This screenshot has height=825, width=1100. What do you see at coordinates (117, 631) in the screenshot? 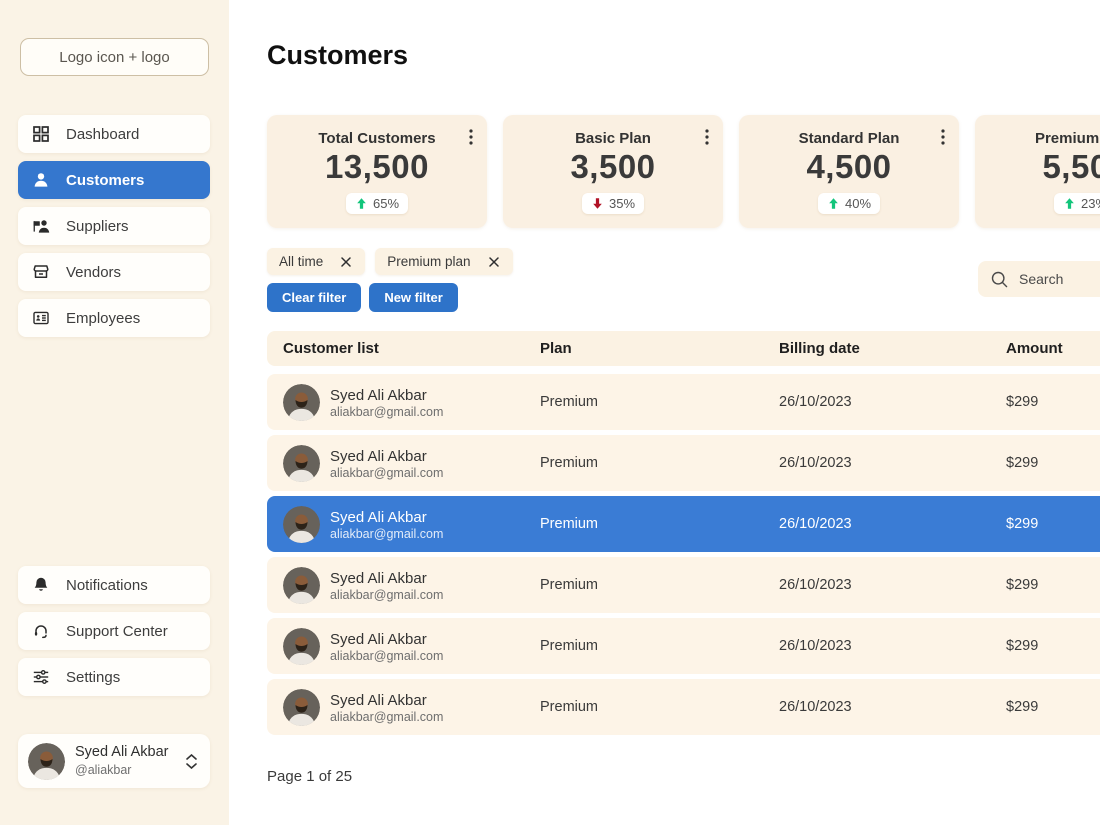
I see `sidebar-item-label: Support Center` at bounding box center [117, 631].